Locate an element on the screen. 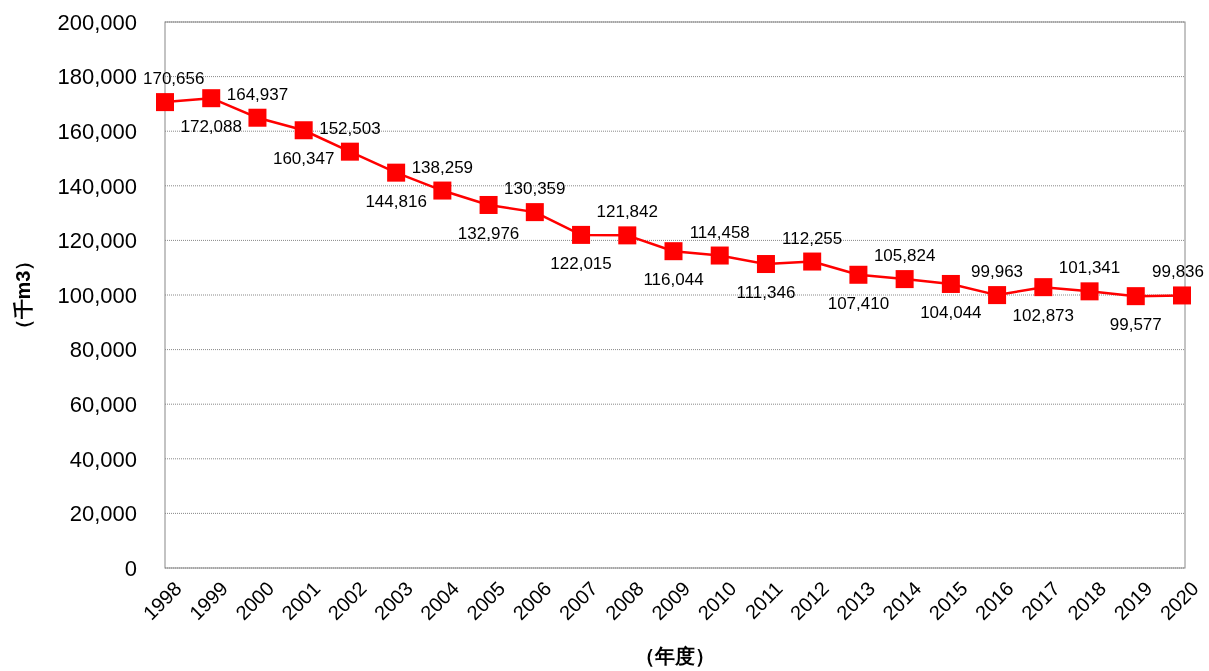 The height and width of the screenshot is (671, 1209). text: 107,410 is located at coordinates (858, 303).